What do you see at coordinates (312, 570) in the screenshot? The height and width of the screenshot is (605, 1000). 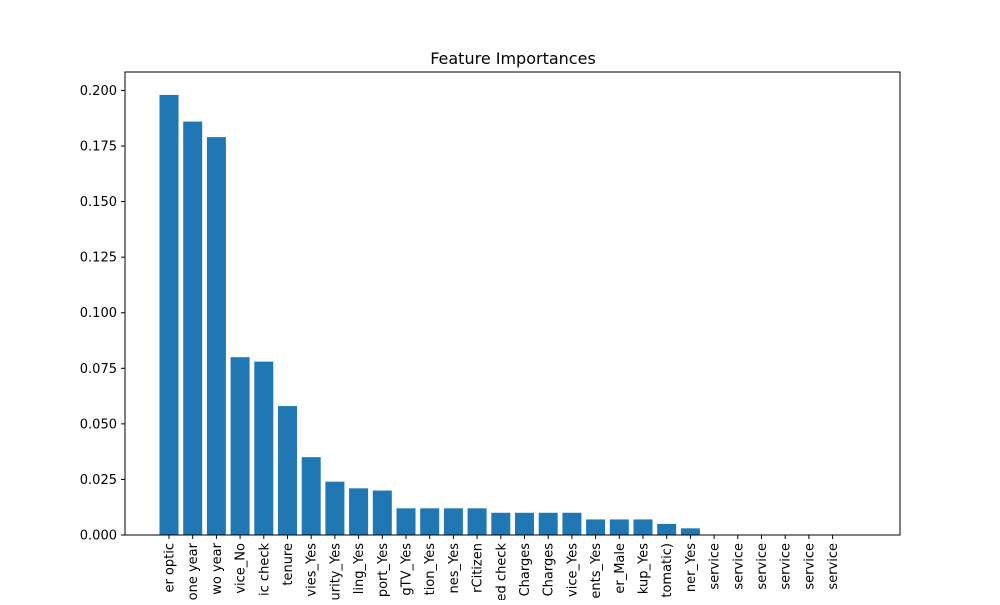 I see `x-tick-label: vies_Yes` at bounding box center [312, 570].